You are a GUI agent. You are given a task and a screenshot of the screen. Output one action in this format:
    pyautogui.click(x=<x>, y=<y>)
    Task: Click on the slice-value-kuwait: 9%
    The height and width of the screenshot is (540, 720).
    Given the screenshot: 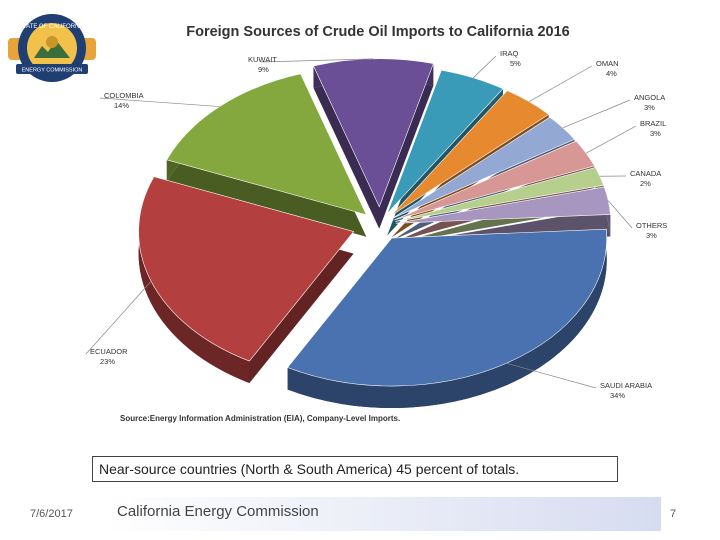 What is the action you would take?
    pyautogui.click(x=263, y=69)
    